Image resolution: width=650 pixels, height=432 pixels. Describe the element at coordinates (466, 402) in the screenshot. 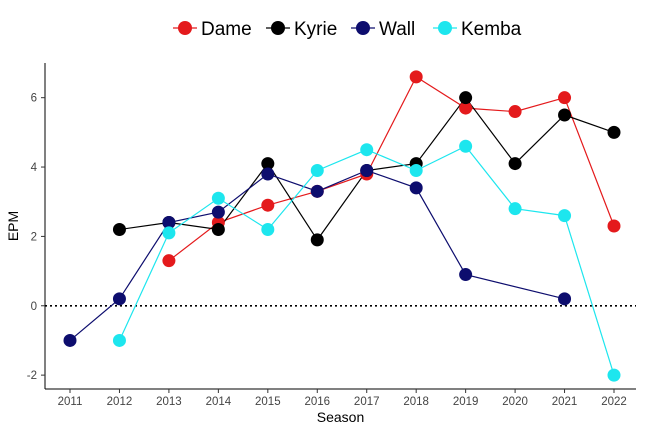

I see `x-tick-label: 2019` at that location.